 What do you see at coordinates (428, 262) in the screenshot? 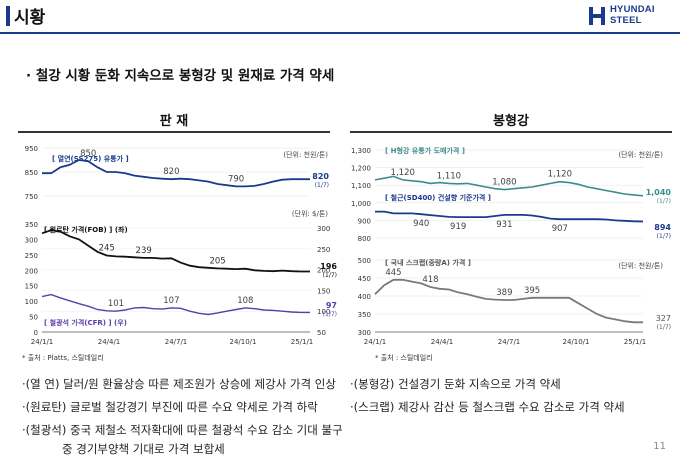
I see `scrap-legend: [ 국내 스크랩(중량A) 가격 ]` at bounding box center [428, 262].